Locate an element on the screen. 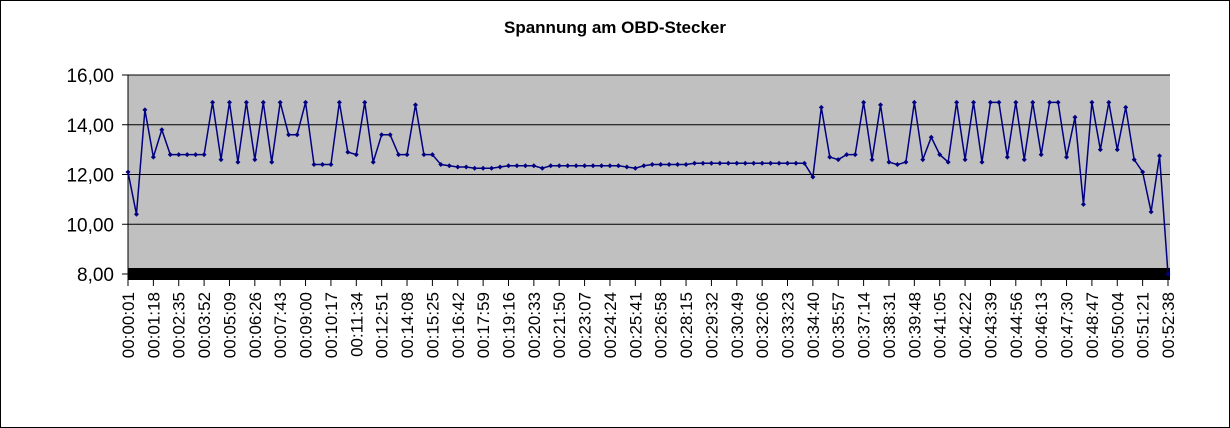 The height and width of the screenshot is (428, 1230). x-tick-label: 00:39:48 is located at coordinates (914, 325).